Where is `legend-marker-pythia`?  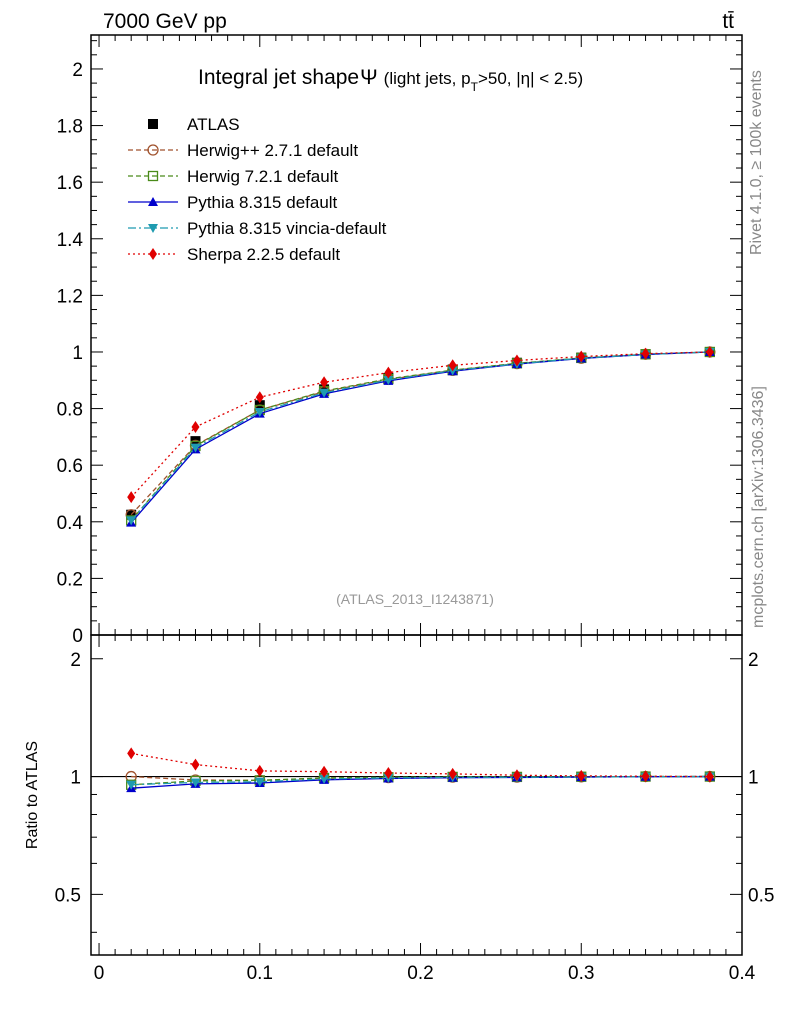
legend-marker-pythia is located at coordinates (153, 201).